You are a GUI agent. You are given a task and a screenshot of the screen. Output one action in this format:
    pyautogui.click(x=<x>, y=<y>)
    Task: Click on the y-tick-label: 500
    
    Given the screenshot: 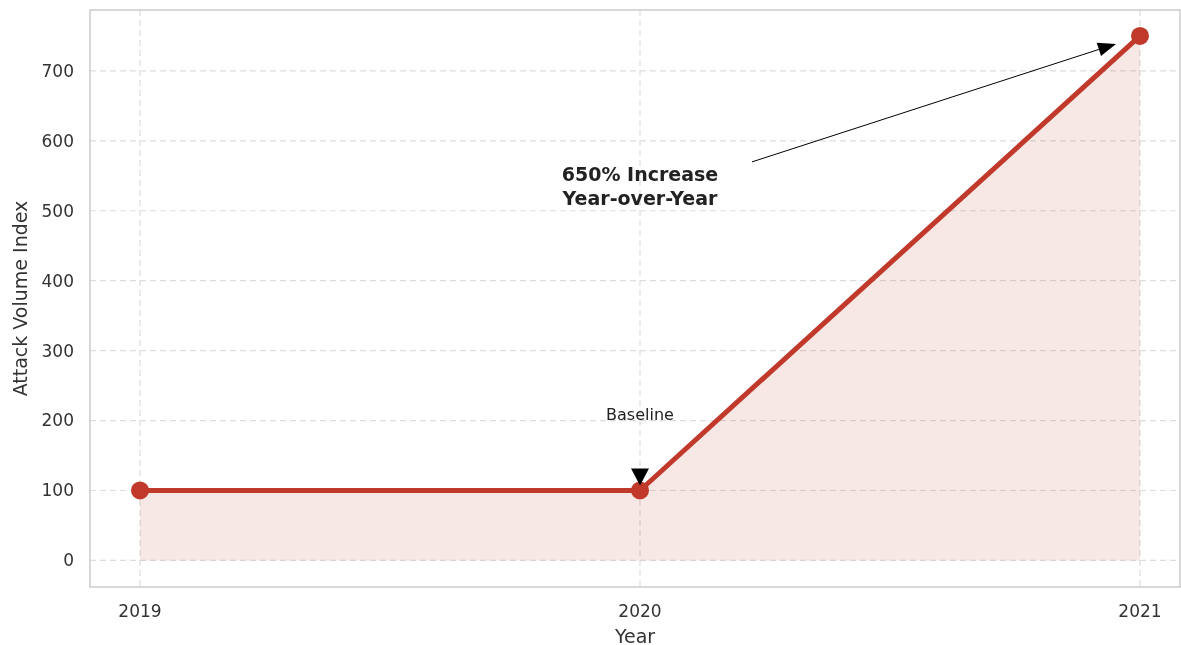 What is the action you would take?
    pyautogui.click(x=57, y=210)
    